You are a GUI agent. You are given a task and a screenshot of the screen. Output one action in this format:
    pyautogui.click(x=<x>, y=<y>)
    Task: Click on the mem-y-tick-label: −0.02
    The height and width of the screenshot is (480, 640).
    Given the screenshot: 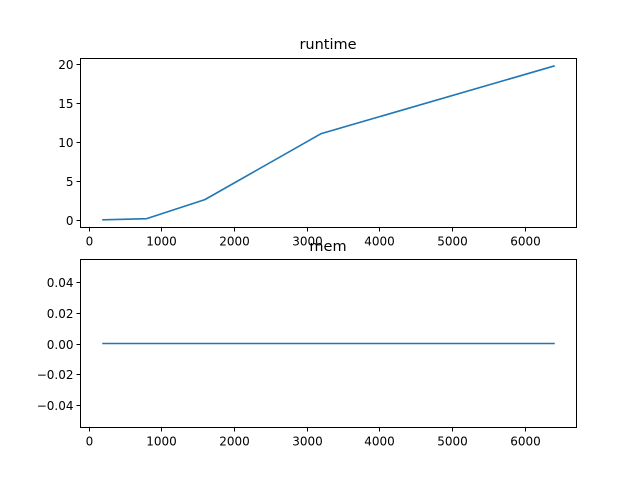 What is the action you would take?
    pyautogui.click(x=55, y=375)
    